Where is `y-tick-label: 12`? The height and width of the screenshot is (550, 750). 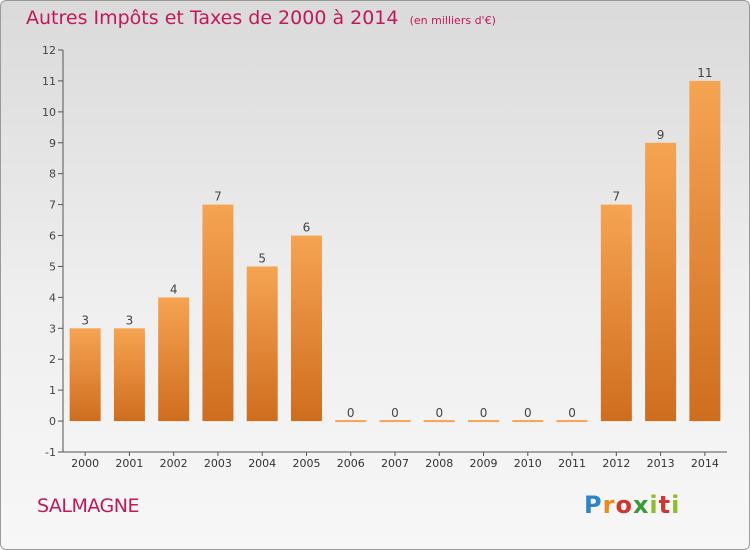 y-tick-label: 12 is located at coordinates (49, 50).